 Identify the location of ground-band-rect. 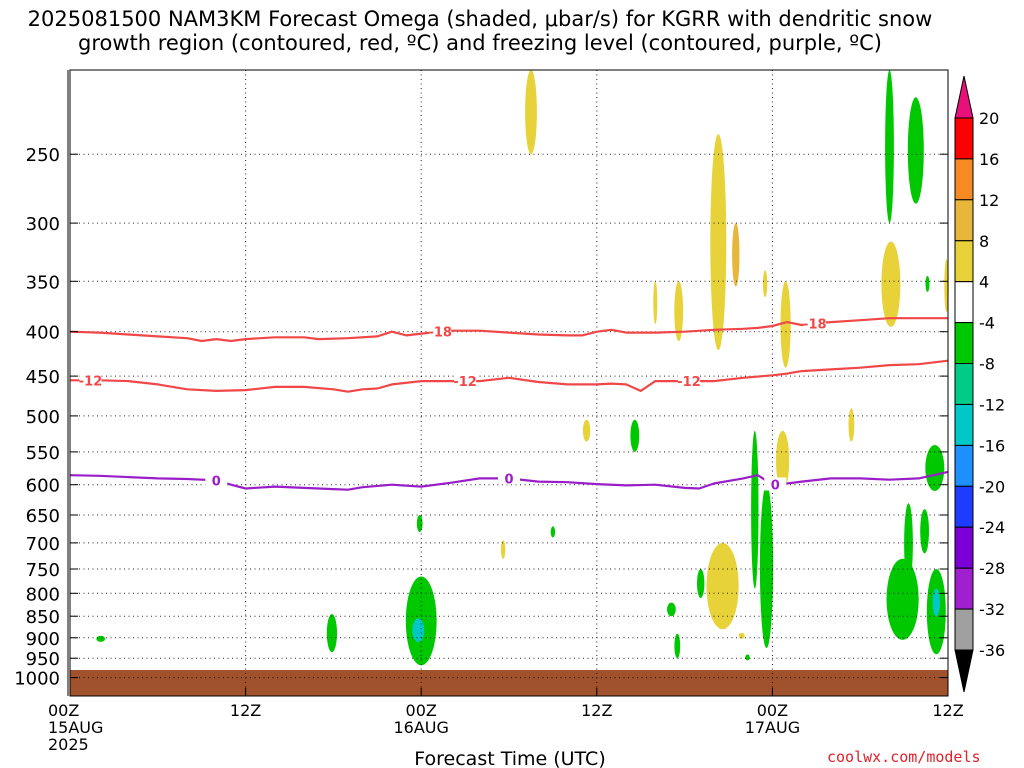
(509, 683).